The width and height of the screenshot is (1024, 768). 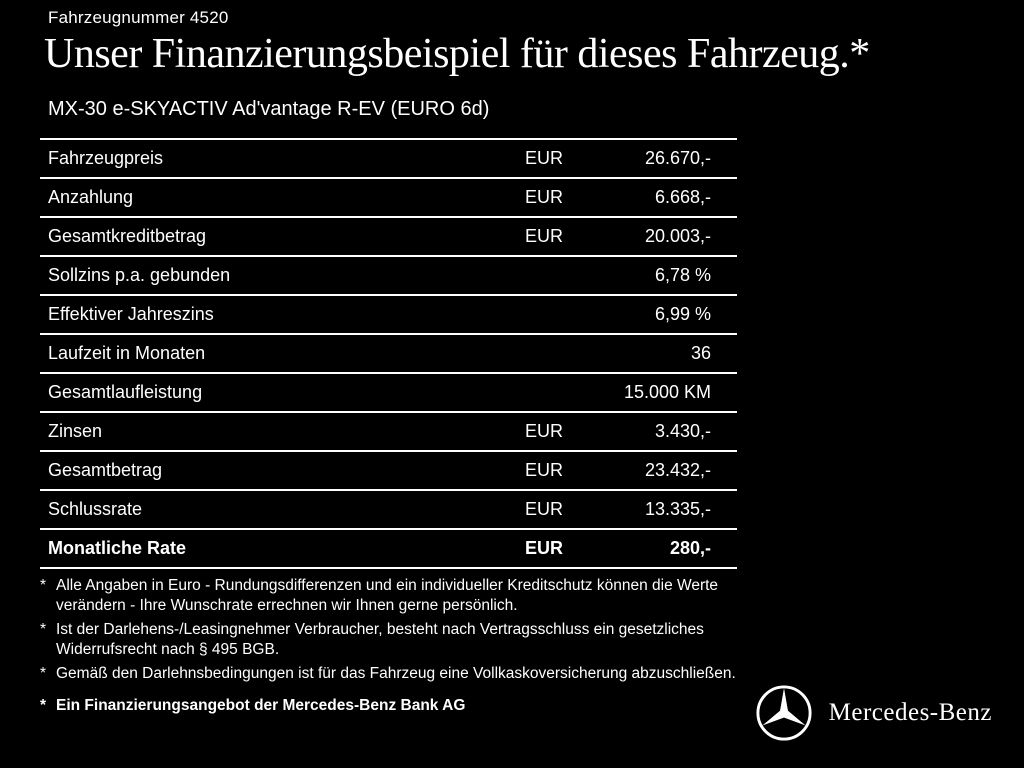 I want to click on table-row: Laufzeit in Monaten 36, so click(x=388, y=352).